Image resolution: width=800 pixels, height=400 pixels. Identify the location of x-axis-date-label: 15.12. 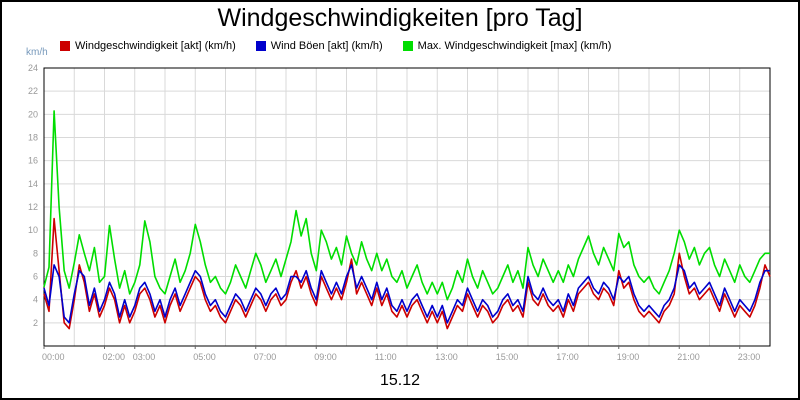
(400, 380).